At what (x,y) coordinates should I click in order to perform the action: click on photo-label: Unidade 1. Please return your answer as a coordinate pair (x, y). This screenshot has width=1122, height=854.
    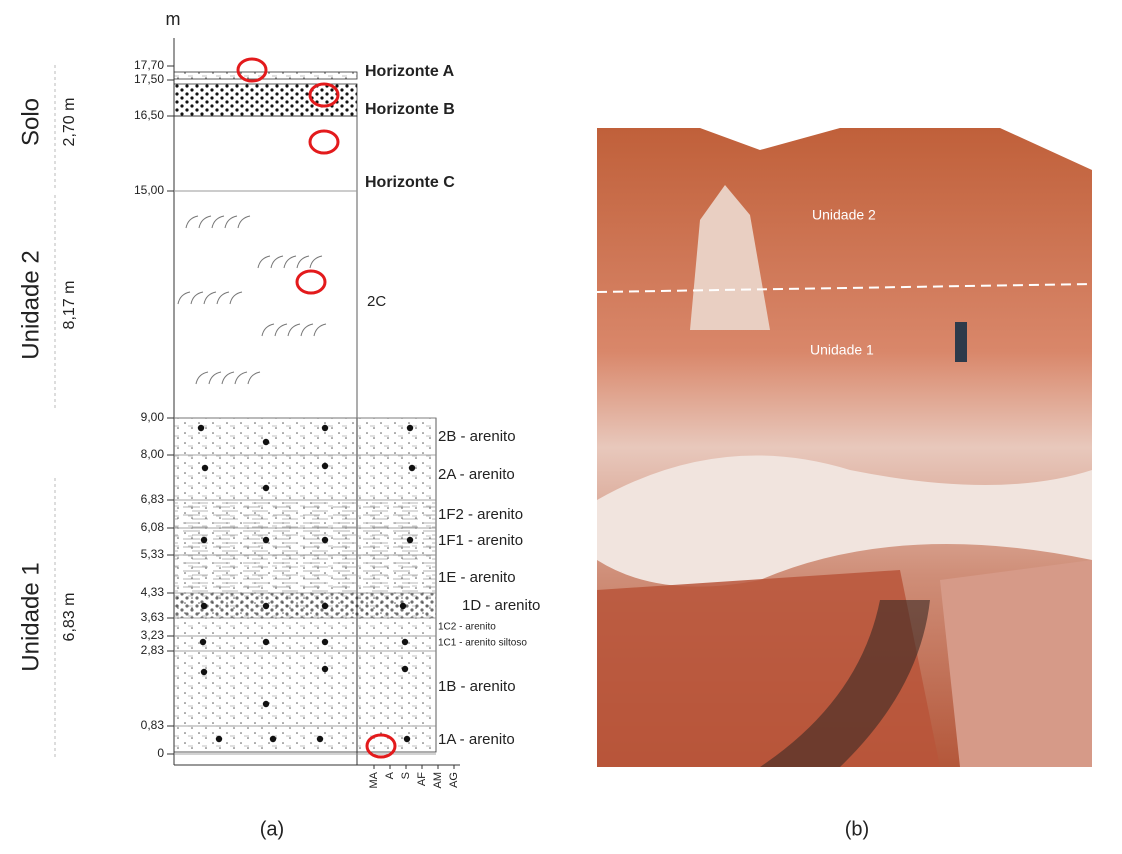
    Looking at the image, I should click on (842, 350).